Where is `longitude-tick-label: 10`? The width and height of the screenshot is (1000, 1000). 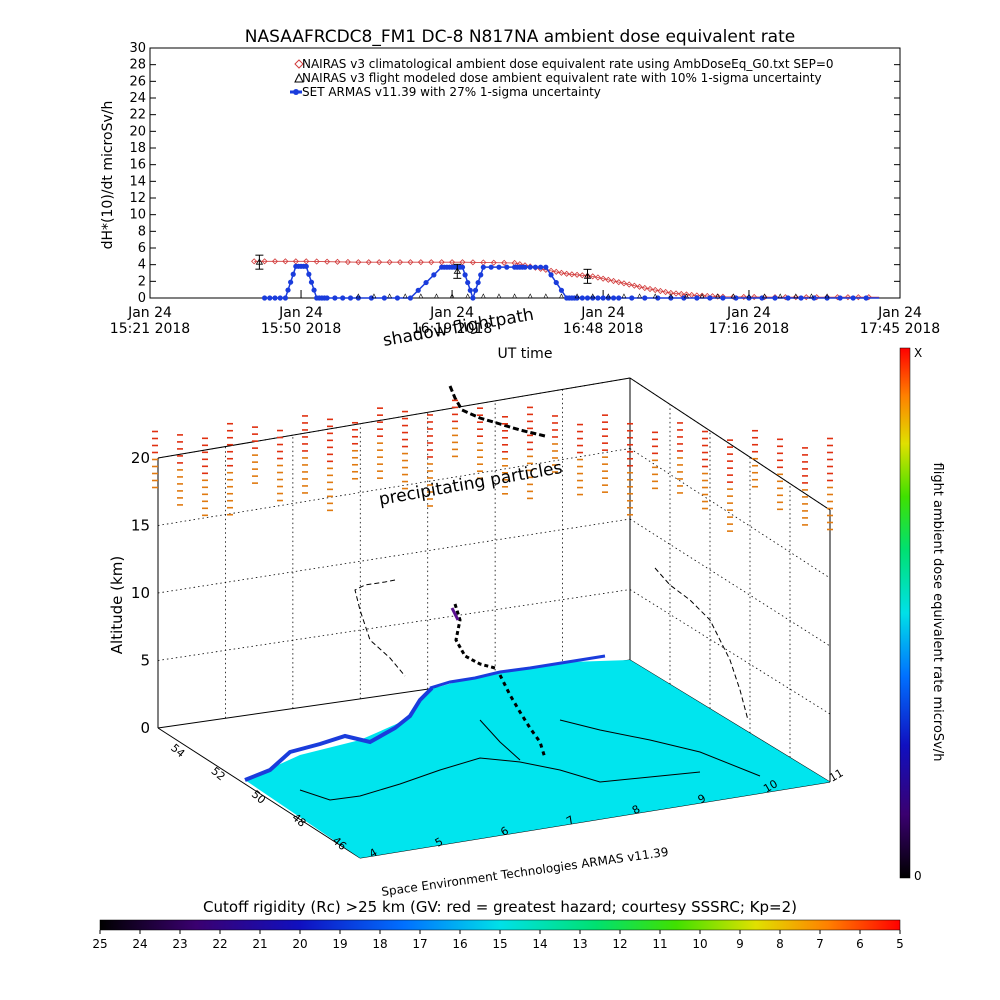
longitude-tick-label: 10 is located at coordinates (770, 786).